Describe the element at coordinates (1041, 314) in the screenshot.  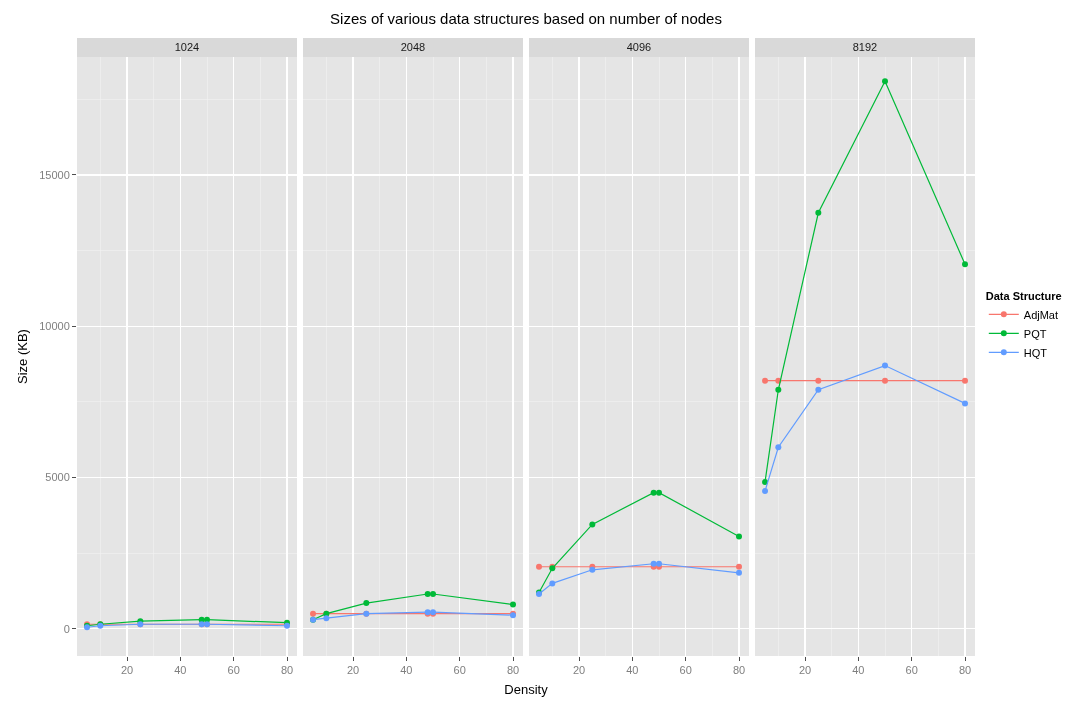
I see `legend-label: AdjMat` at that location.